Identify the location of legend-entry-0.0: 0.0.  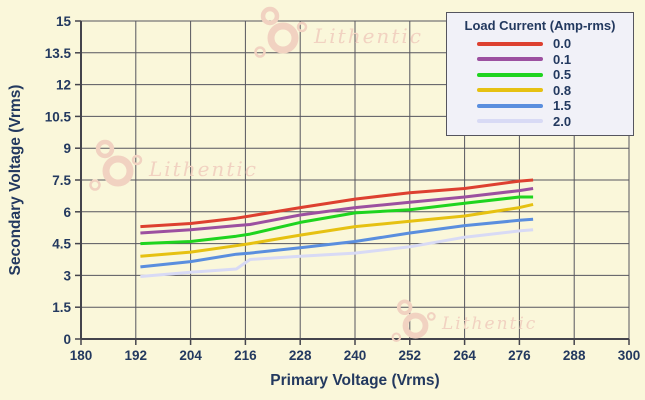
(540, 44).